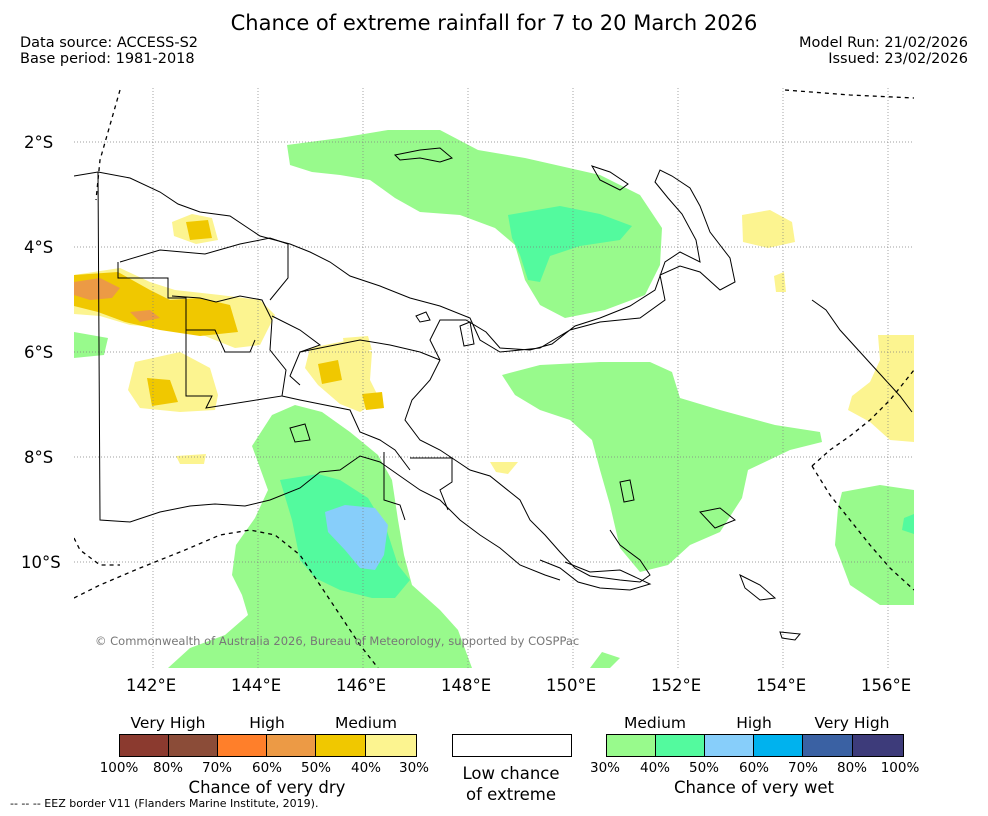  What do you see at coordinates (512, 745) in the screenshot?
I see `low-chance-swatch` at bounding box center [512, 745].